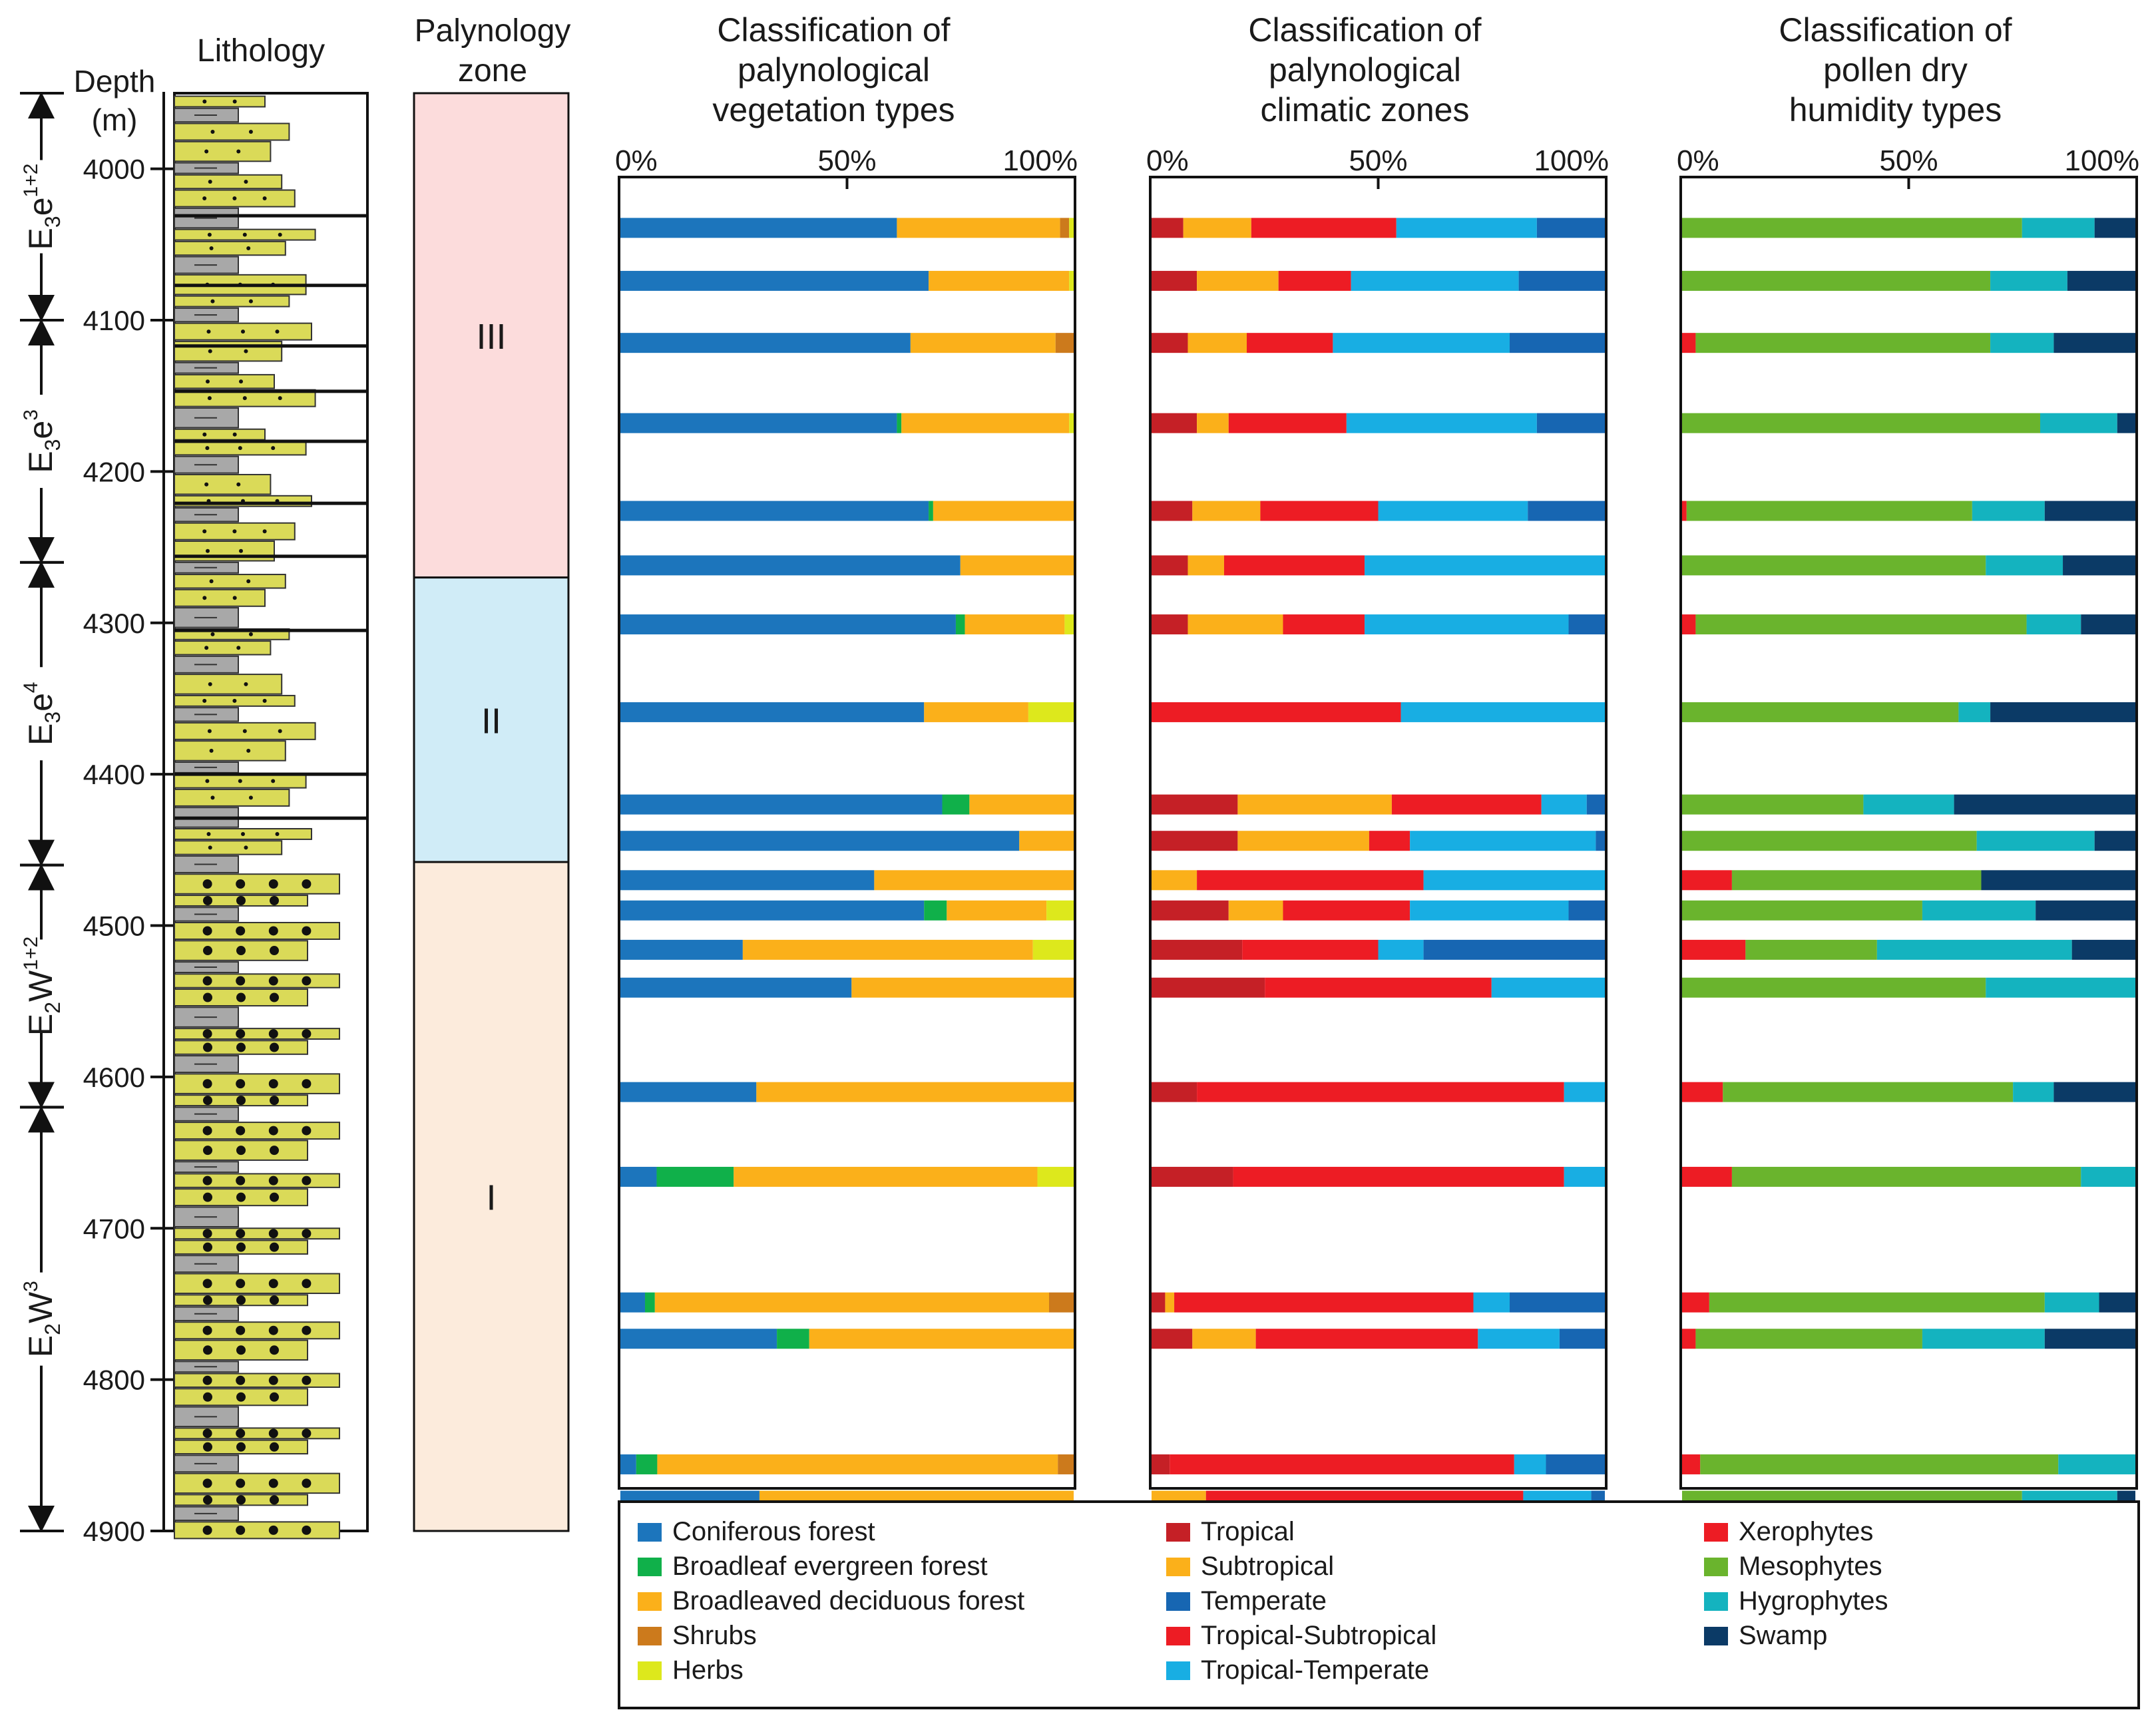  I want to click on formation-label: E3e3, so click(42, 441).